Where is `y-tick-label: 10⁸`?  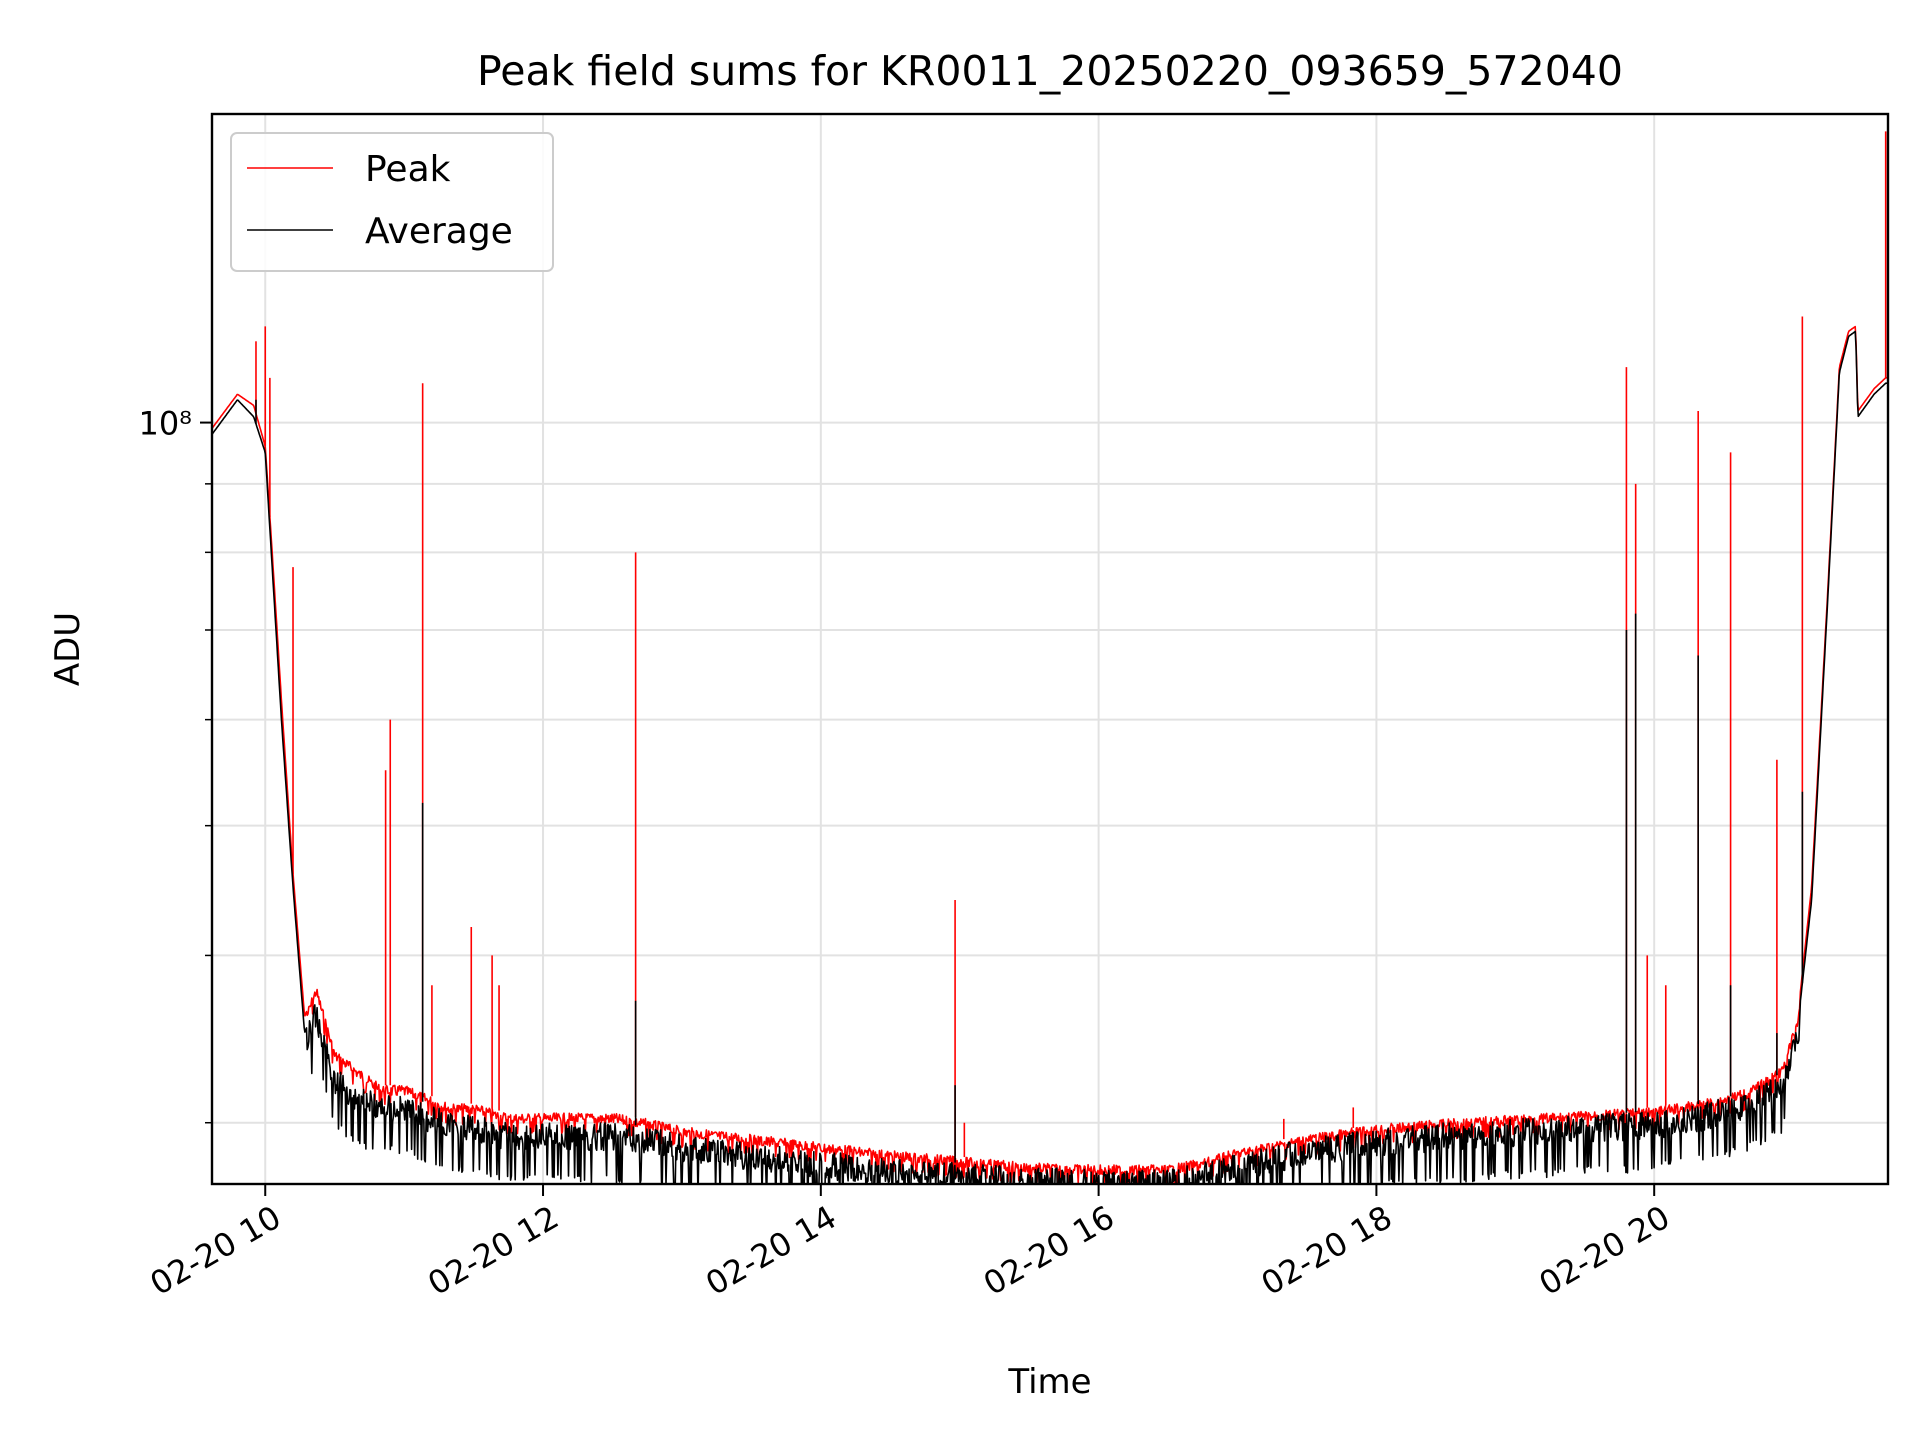
y-tick-label: 10⁸ is located at coordinates (165, 424).